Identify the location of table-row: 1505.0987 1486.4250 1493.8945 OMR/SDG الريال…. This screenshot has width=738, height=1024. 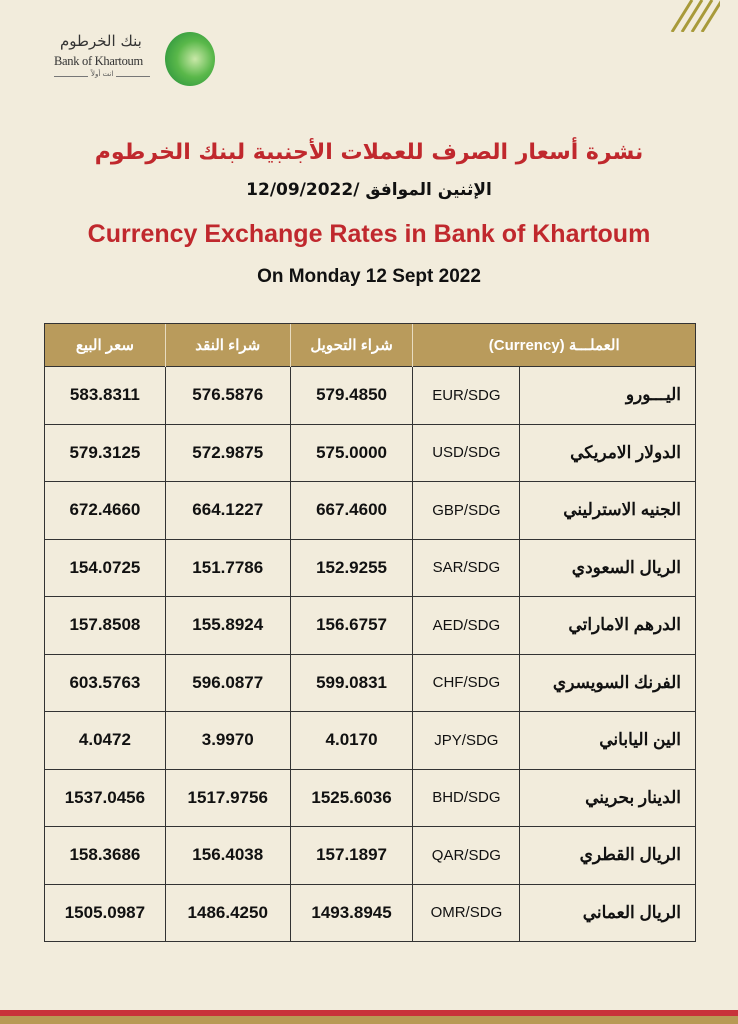
(370, 912).